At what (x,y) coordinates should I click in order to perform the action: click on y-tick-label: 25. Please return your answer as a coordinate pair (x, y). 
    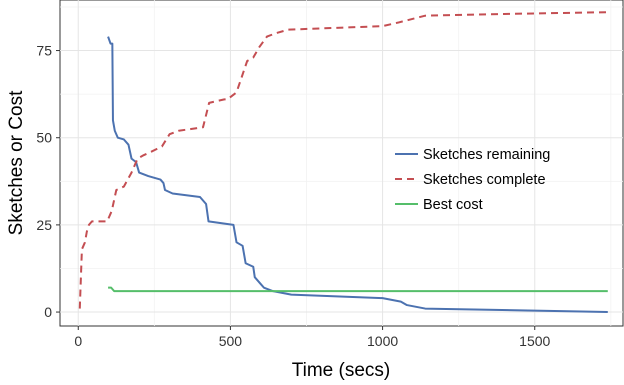
    Looking at the image, I should click on (44, 225).